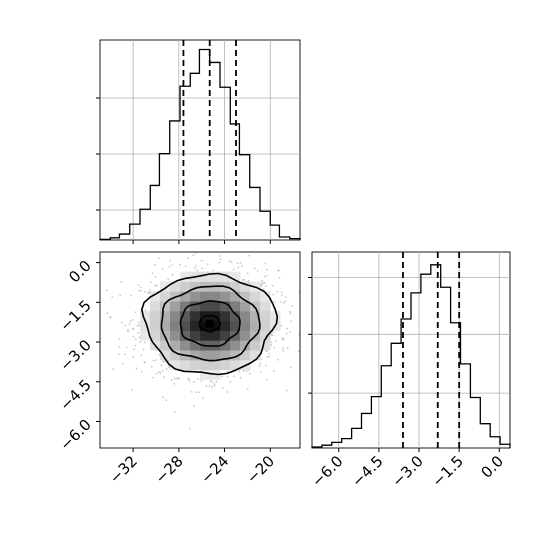 The image size is (550, 550). I want to click on x-tick-label-0: −6.0, so click(327, 471).